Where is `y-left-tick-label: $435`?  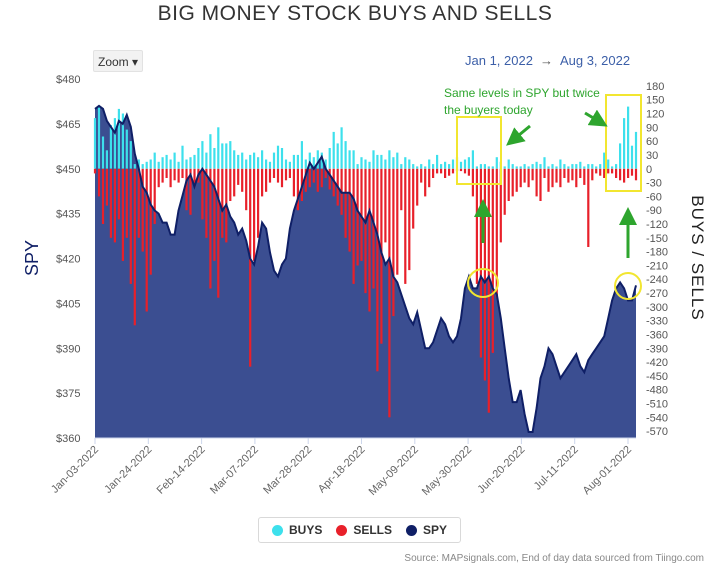
y-left-tick-label: $435 is located at coordinates (68, 215).